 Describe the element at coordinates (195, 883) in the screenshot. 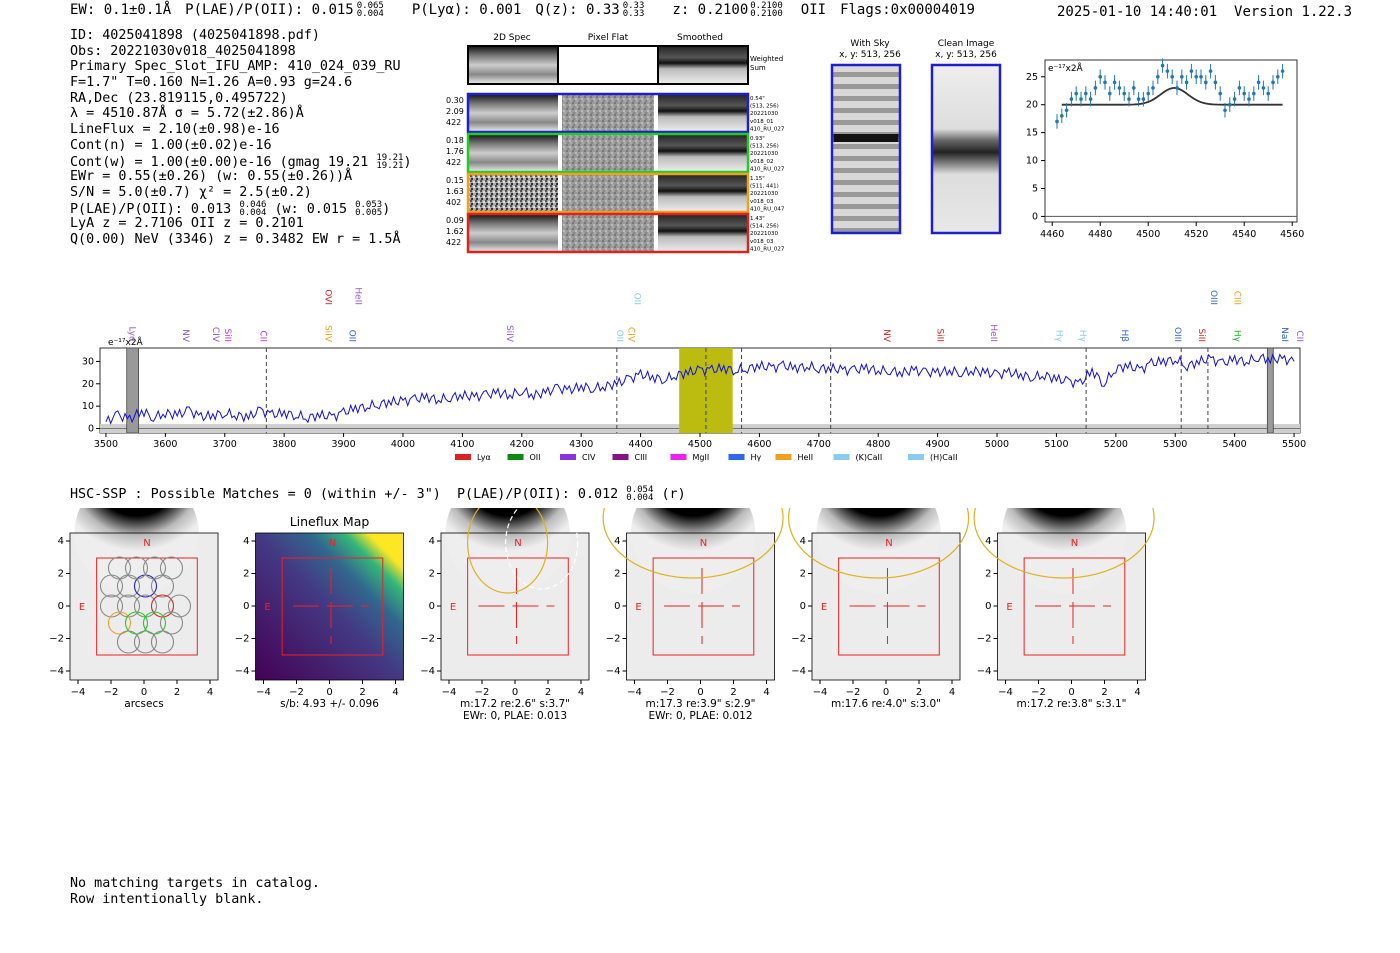

I see `footer-line1: No matching targets in catalog.` at that location.